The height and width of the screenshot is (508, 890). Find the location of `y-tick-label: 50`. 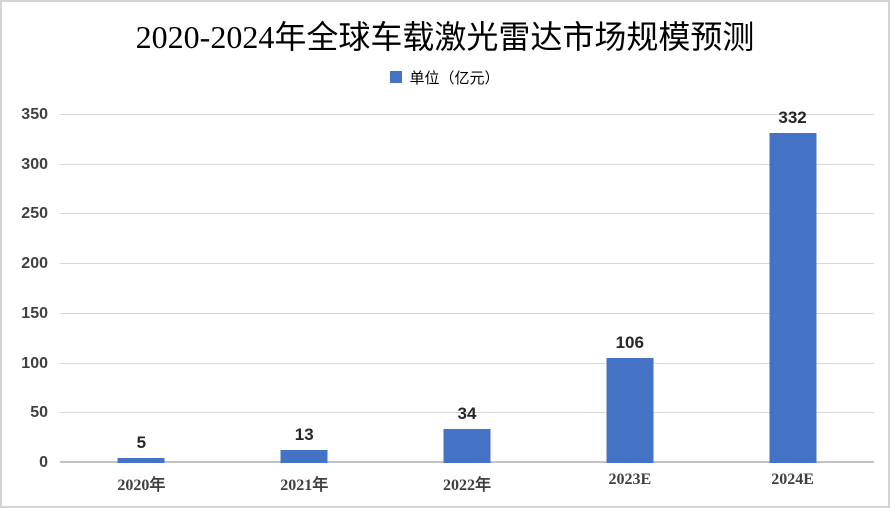

y-tick-label: 50 is located at coordinates (39, 413).